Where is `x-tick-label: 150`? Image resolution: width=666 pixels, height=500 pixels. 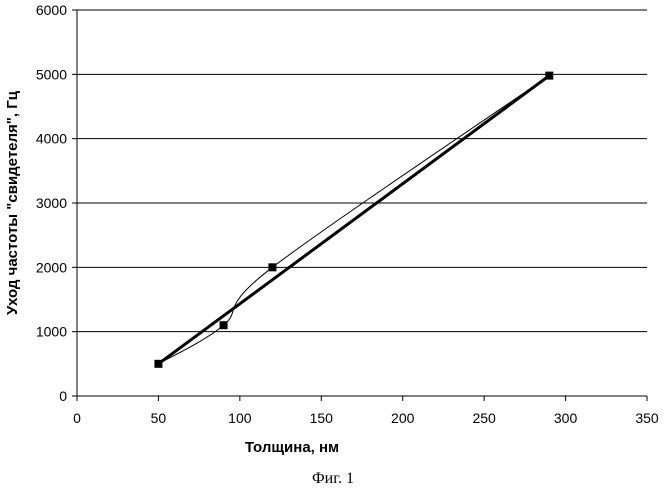
x-tick-label: 150 is located at coordinates (322, 418).